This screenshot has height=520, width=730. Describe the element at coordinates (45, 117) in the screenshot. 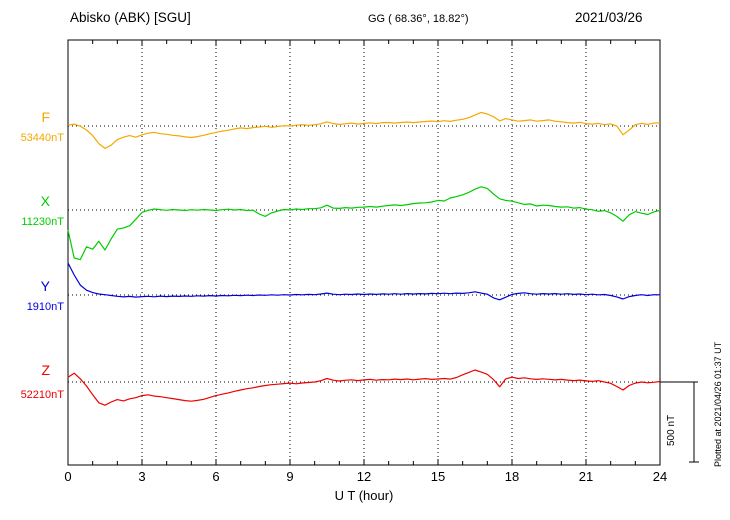

I see `trace-label-f: F` at that location.